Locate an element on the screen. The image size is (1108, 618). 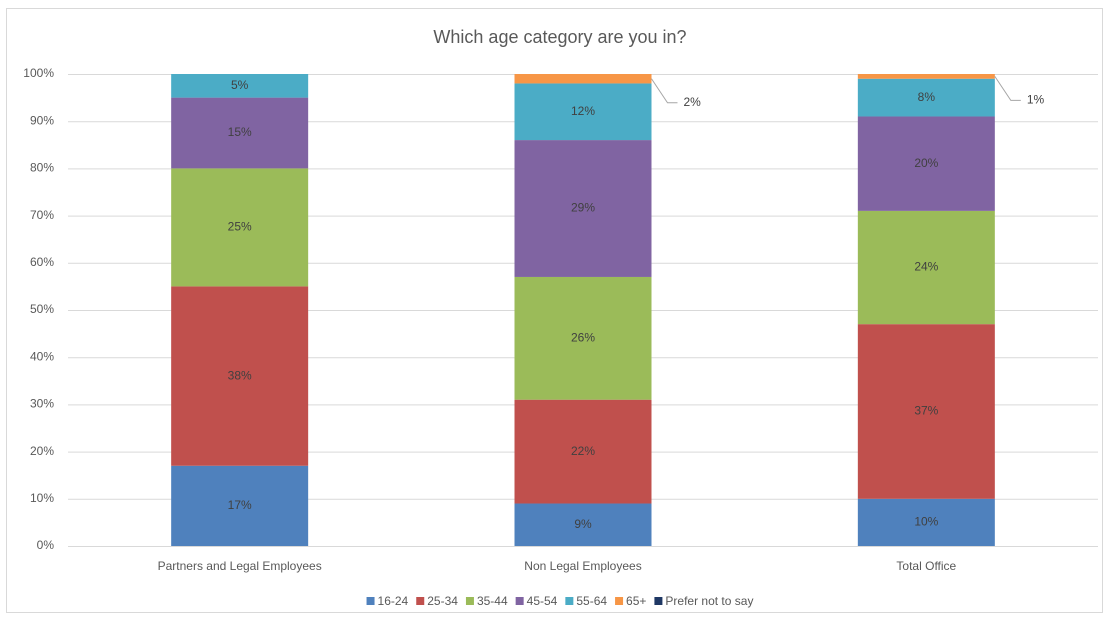
data-label: 12% is located at coordinates (583, 111).